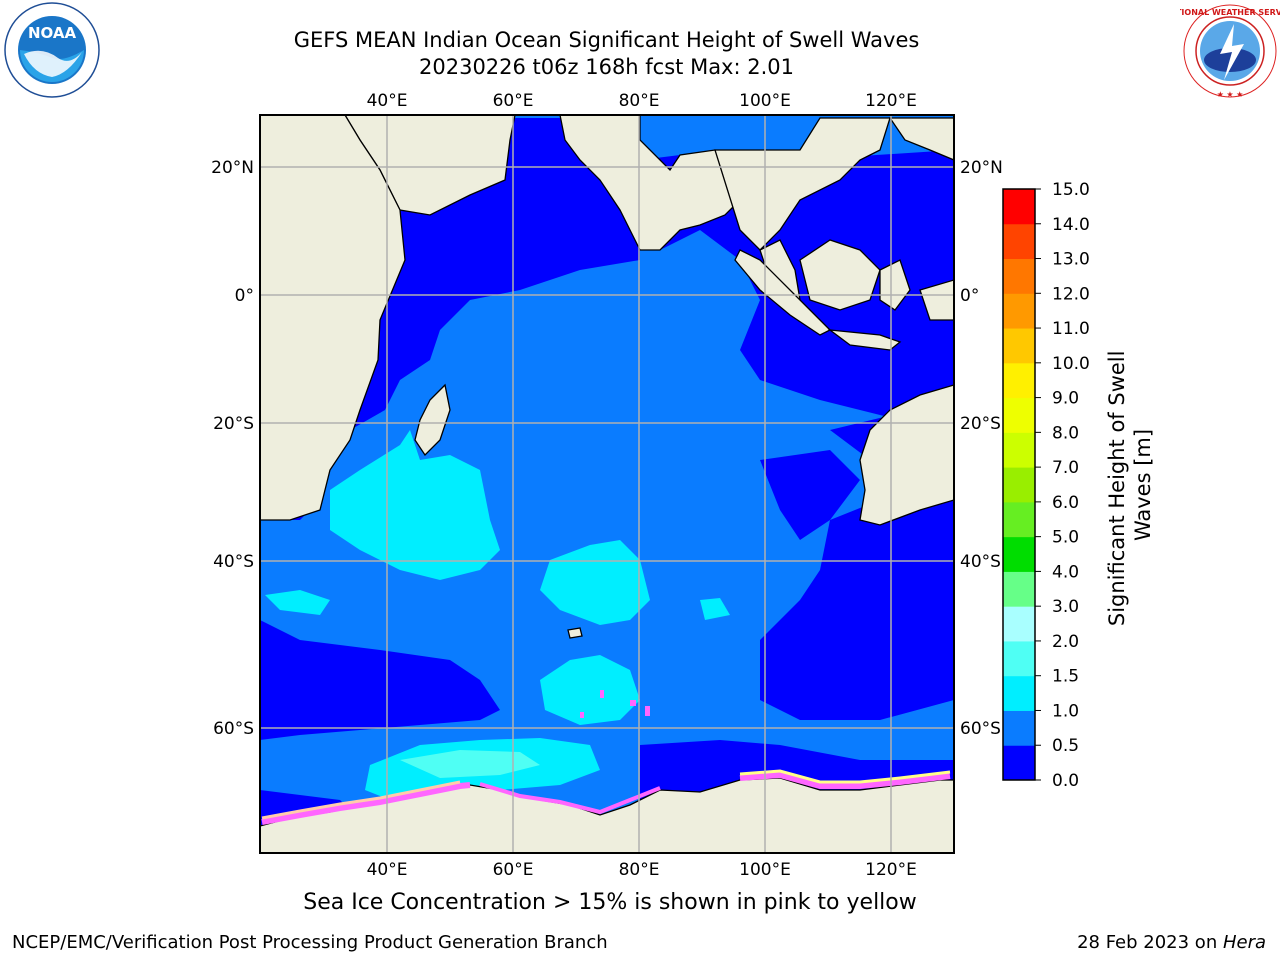  What do you see at coordinates (244, 296) in the screenshot?
I see `lat-label-left: 0°` at bounding box center [244, 296].